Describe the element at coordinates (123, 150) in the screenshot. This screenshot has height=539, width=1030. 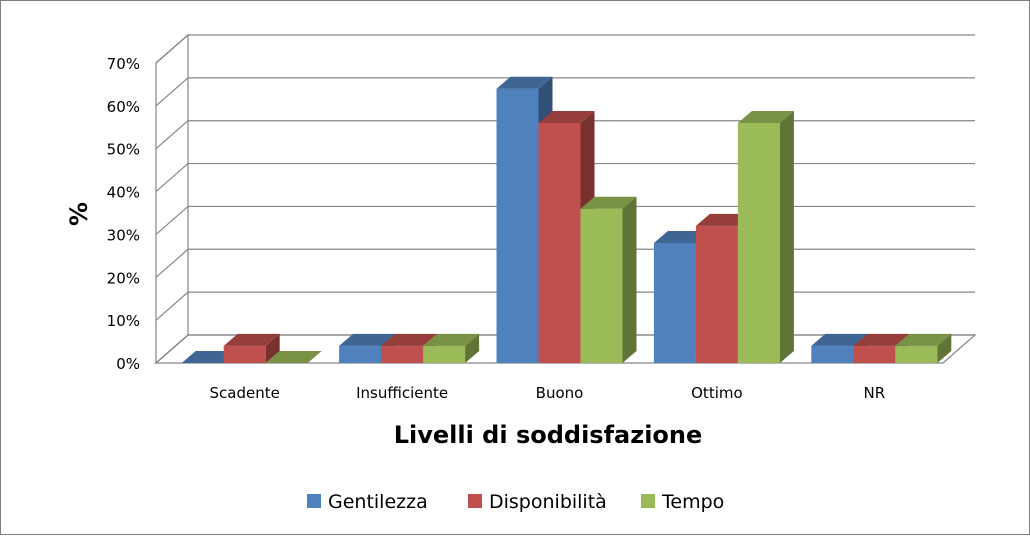
I see `y-tick-label: 50%` at that location.